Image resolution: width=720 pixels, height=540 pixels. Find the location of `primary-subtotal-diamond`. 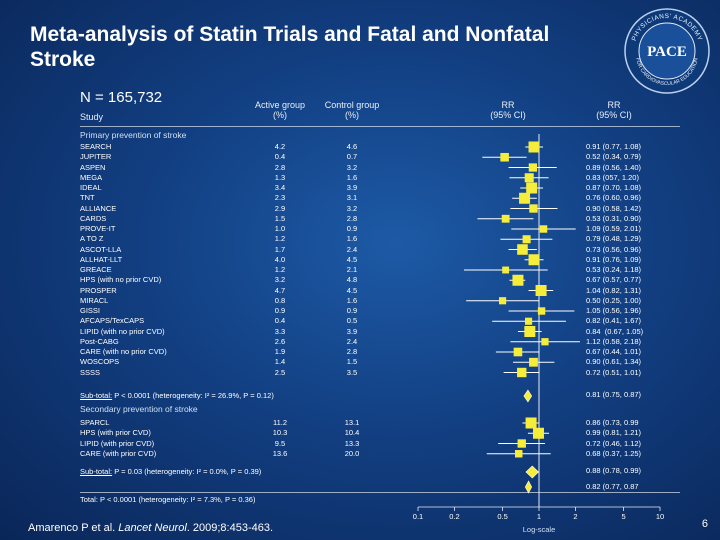

primary-subtotal-diamond is located at coordinates (528, 396).